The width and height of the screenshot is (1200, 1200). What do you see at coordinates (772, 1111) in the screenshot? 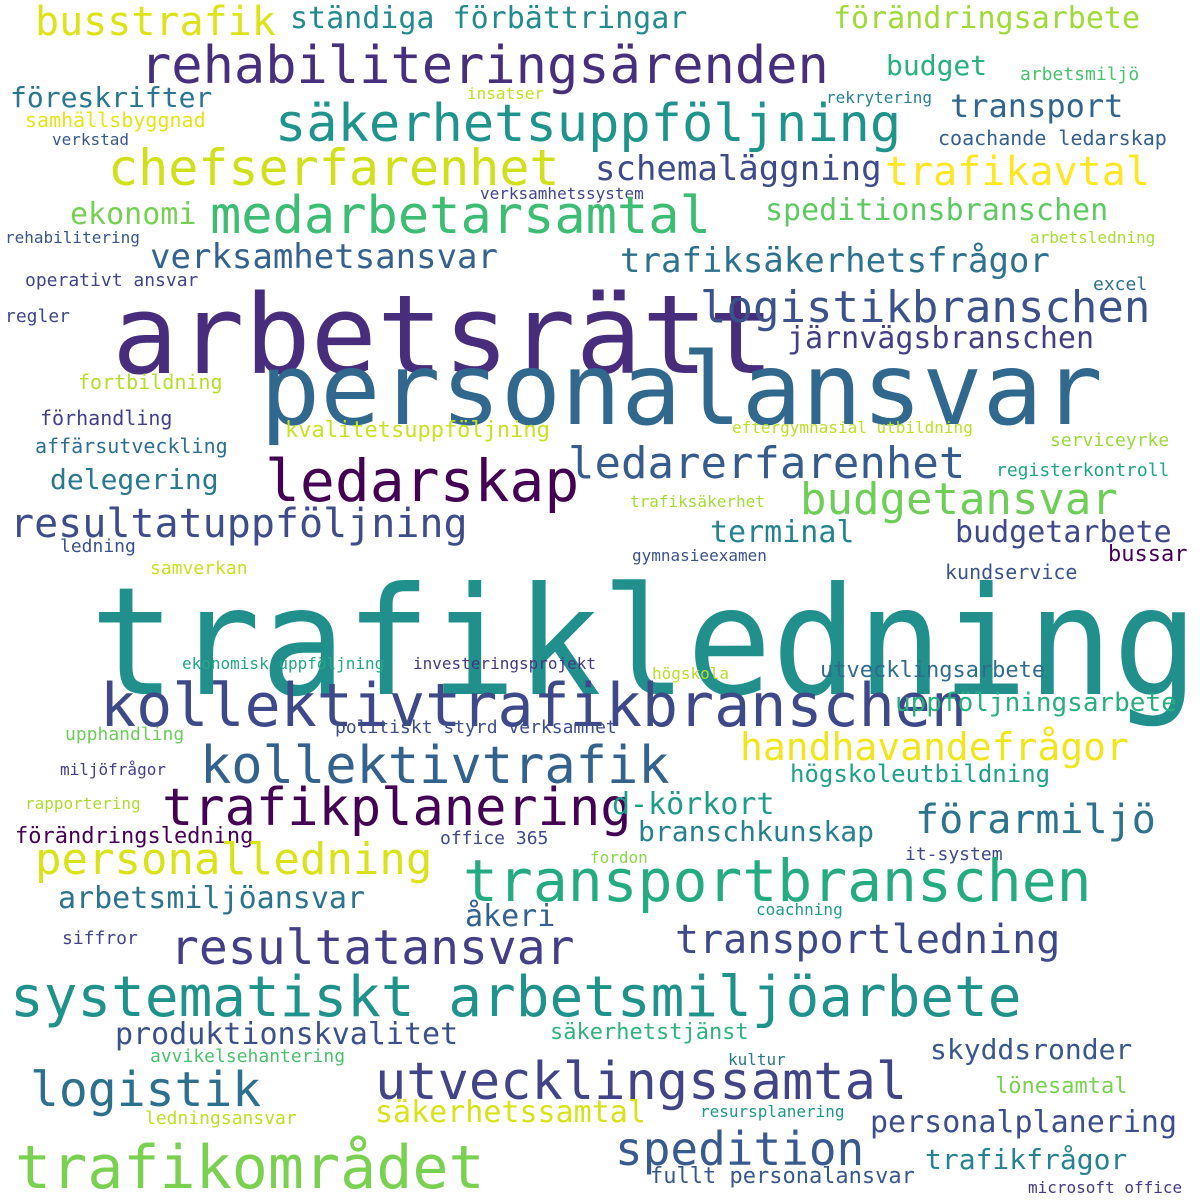
I see `word-resursplanering: resursplanering` at bounding box center [772, 1111].